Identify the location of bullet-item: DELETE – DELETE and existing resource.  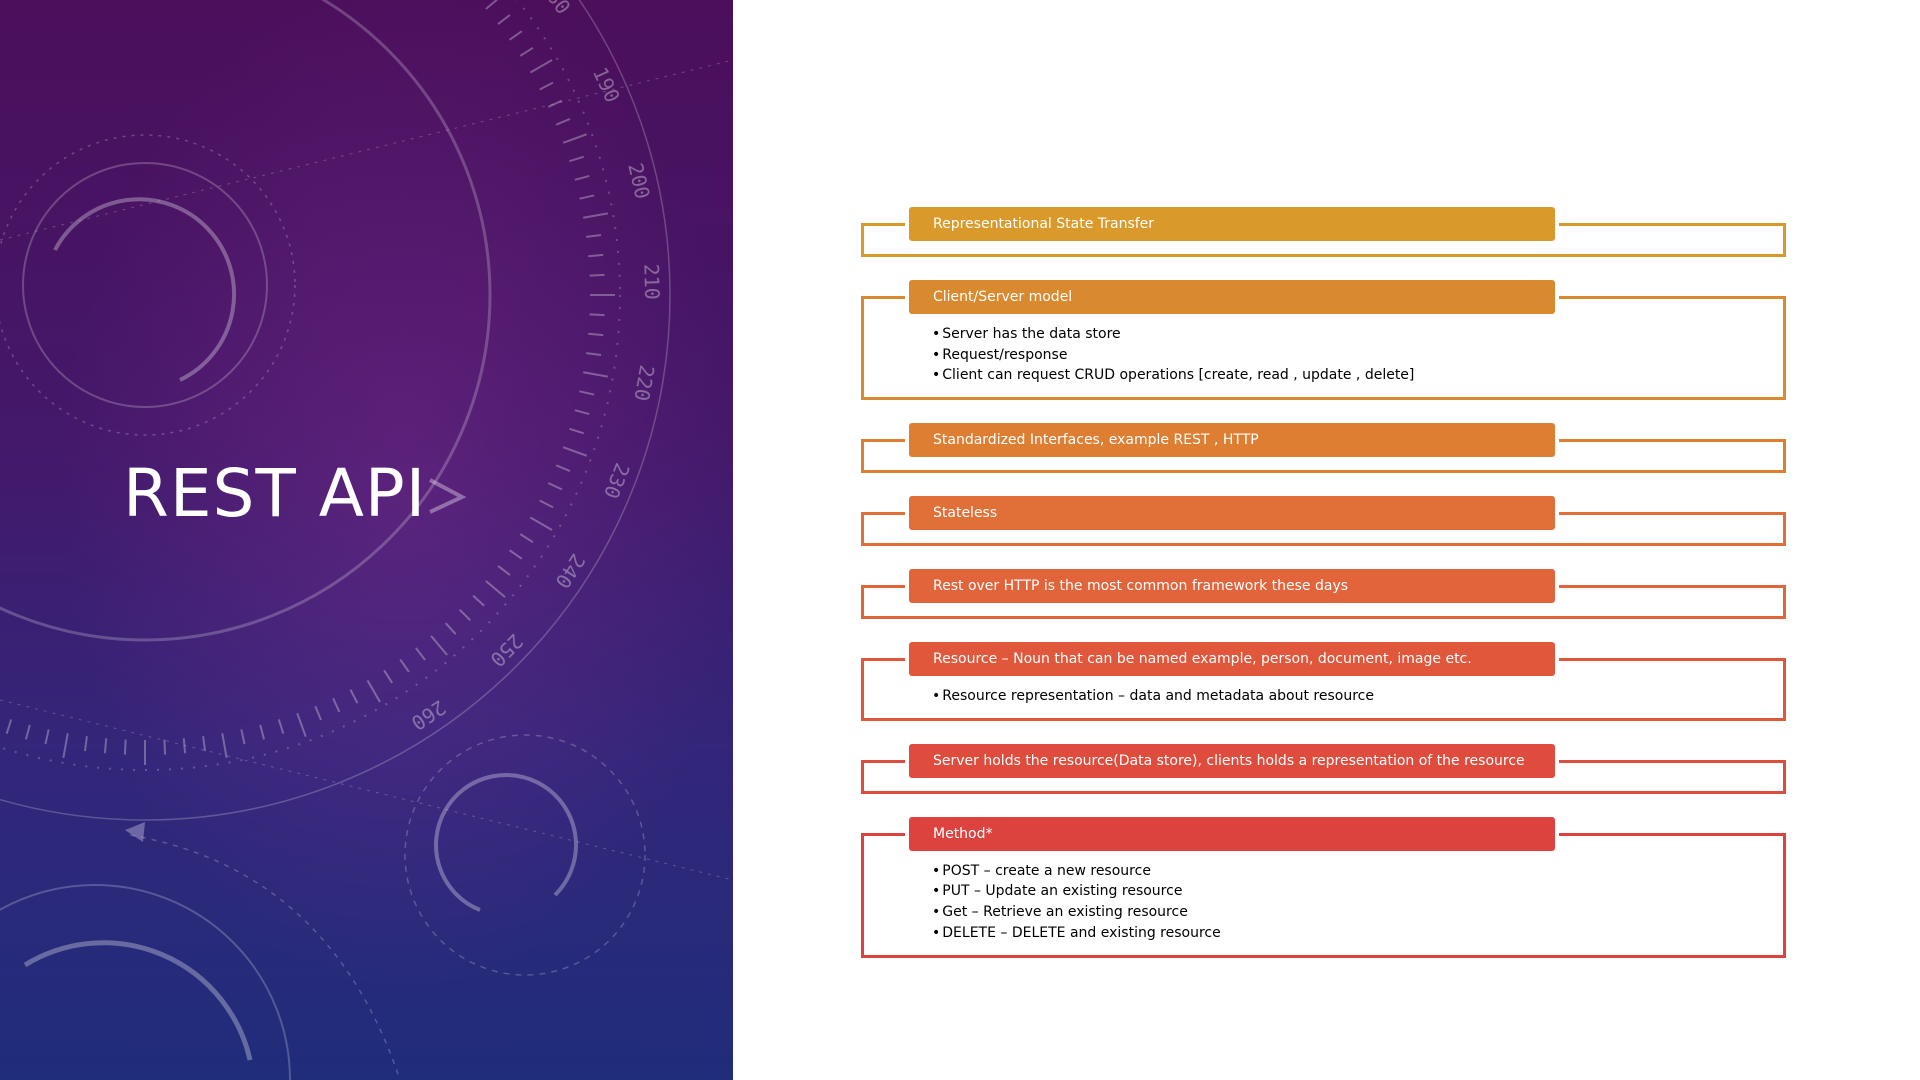
(1076, 933).